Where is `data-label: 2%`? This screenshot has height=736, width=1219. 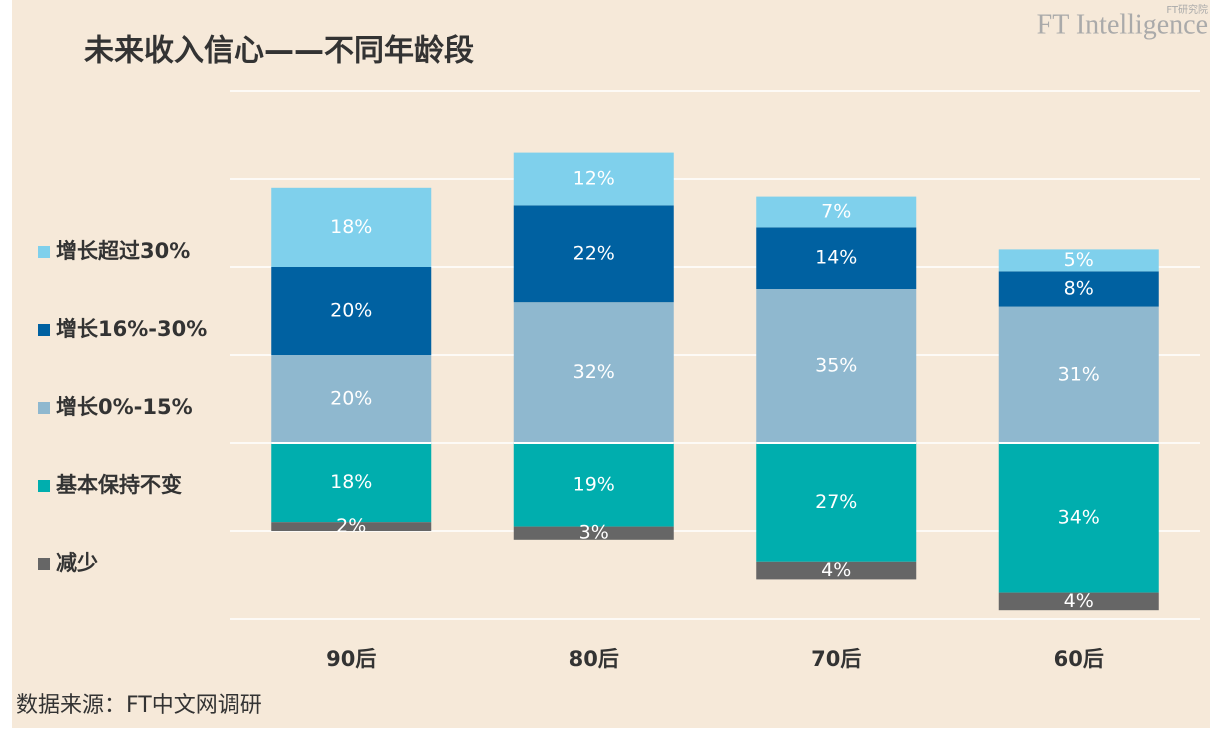 data-label: 2% is located at coordinates (351, 526).